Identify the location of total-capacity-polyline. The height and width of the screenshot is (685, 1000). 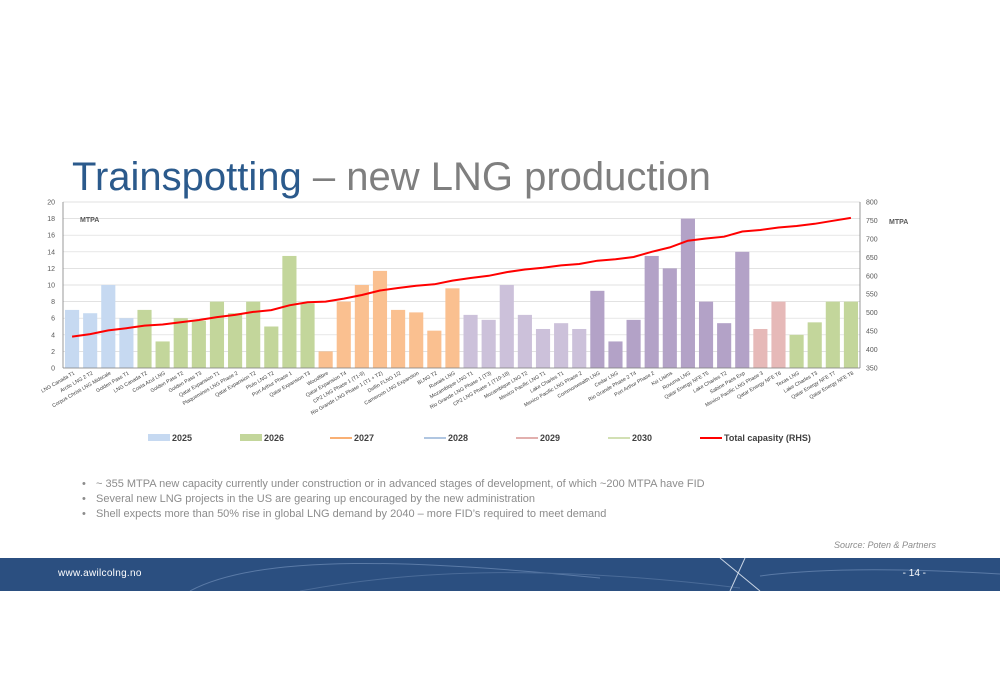
(461, 277).